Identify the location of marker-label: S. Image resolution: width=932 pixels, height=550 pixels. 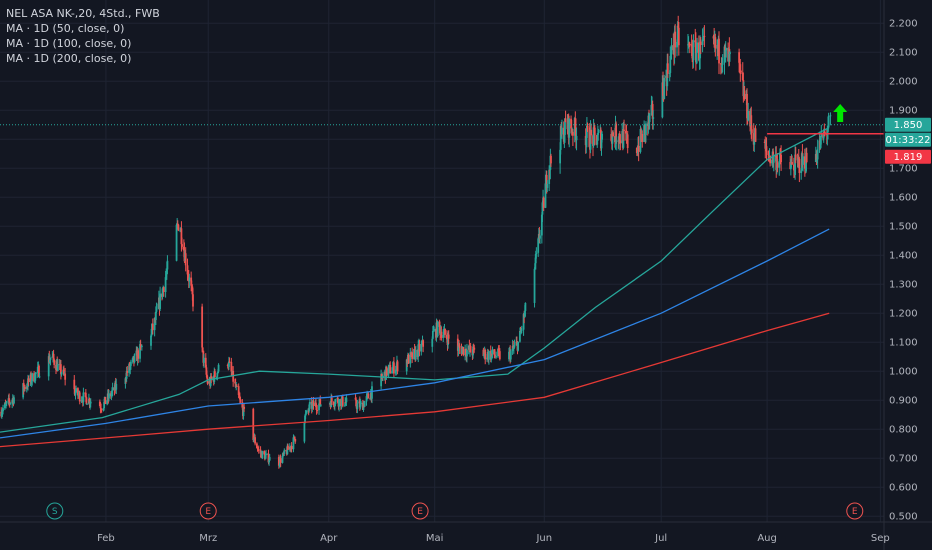
(55, 512).